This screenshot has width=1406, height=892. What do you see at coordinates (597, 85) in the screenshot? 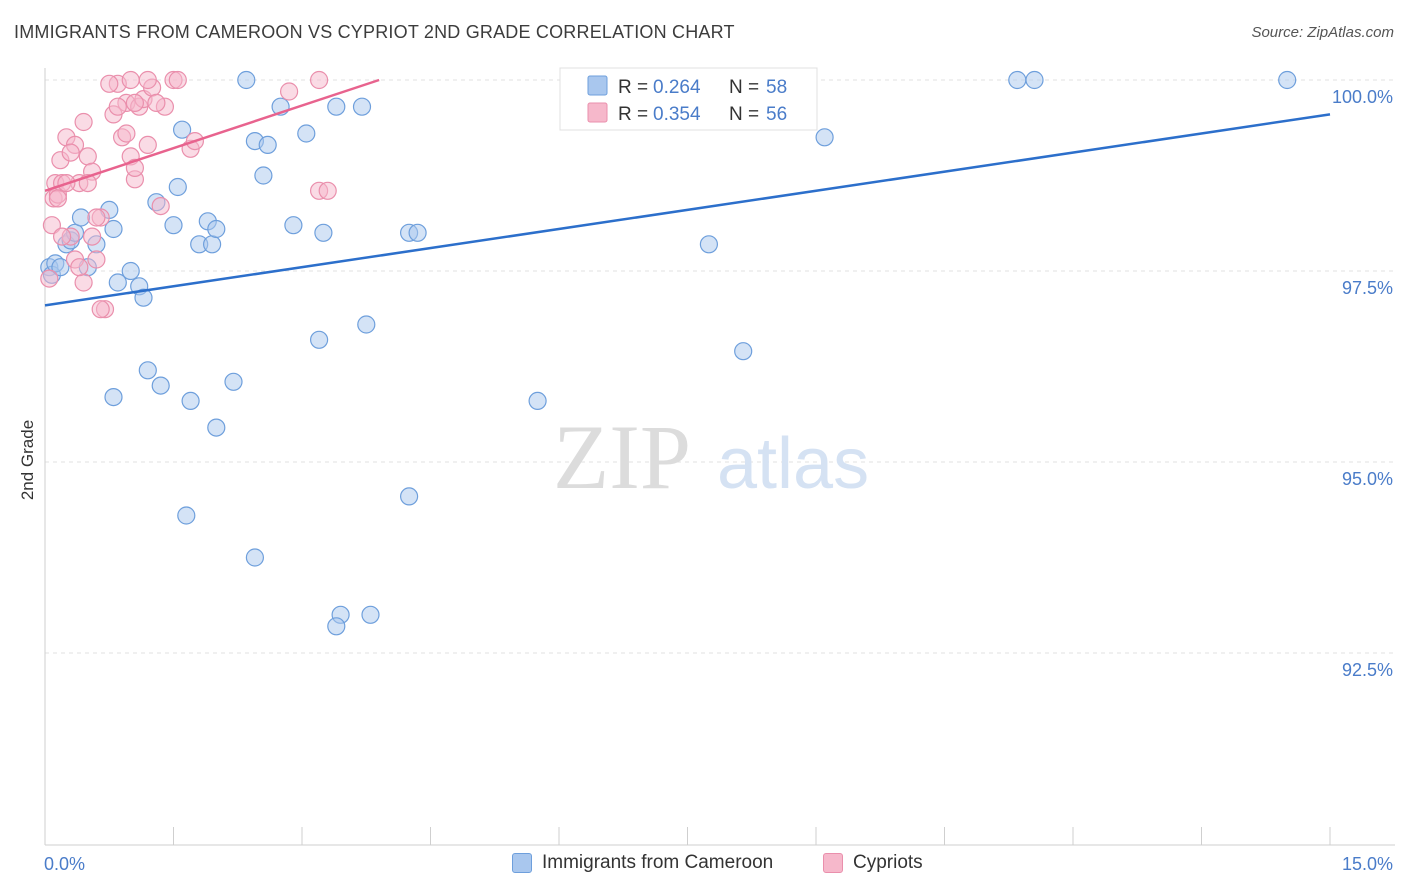
I see `legend-swatch-cameroon` at bounding box center [597, 85].